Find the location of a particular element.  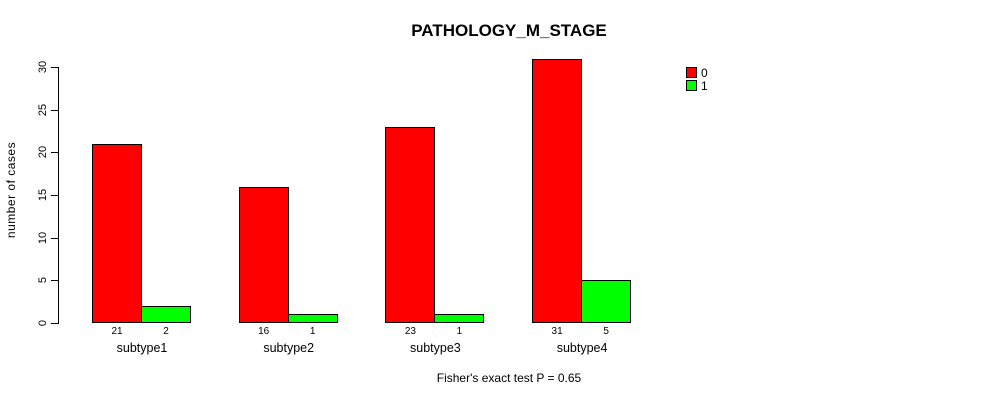

fisher-test-caption: Fisher's exact test P = 0.65 is located at coordinates (509, 378).